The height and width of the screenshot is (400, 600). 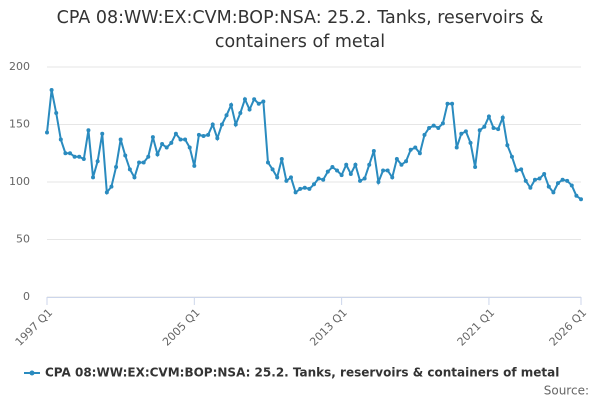 What do you see at coordinates (34, 327) in the screenshot?
I see `x-tick-label: 1997 Q1` at bounding box center [34, 327].